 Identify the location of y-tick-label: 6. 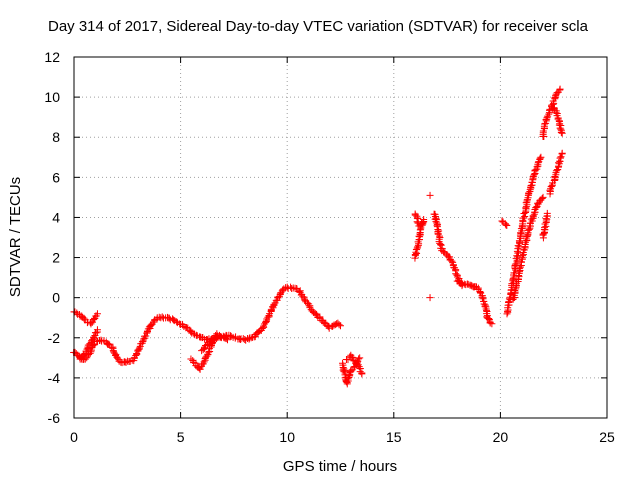
(56, 177).